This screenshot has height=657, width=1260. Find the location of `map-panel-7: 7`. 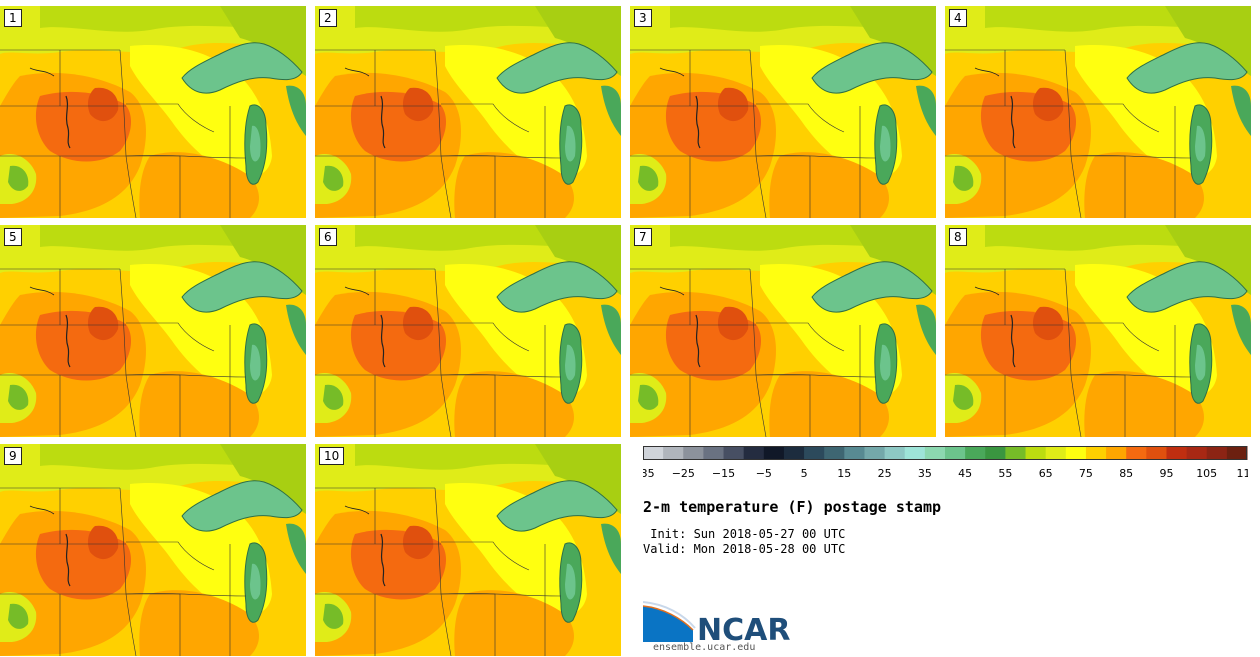

map-panel-7: 7 is located at coordinates (783, 331).